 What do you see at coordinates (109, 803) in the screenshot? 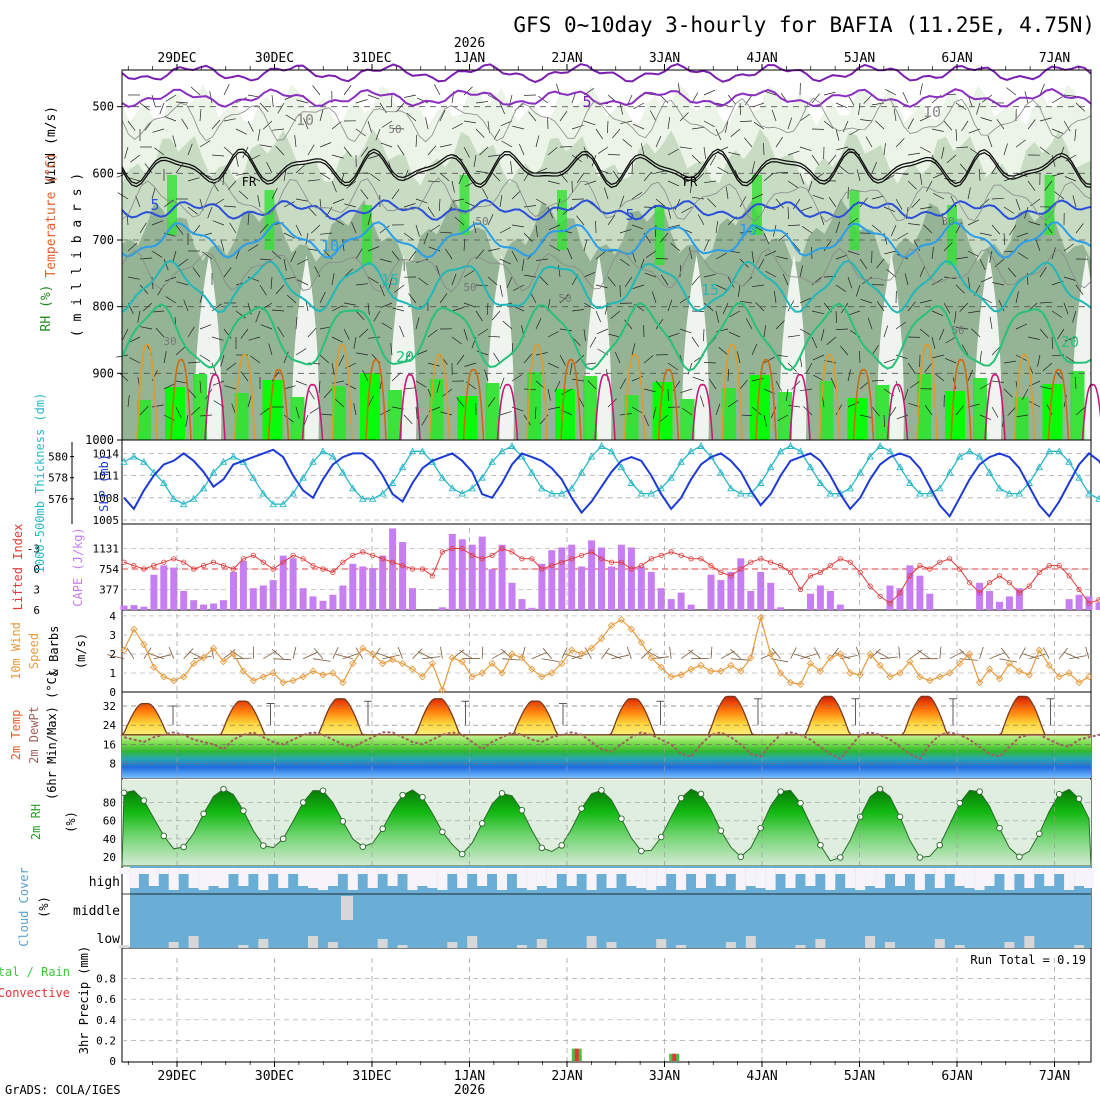
I see `rh2m-tick-label: 80` at bounding box center [109, 803].